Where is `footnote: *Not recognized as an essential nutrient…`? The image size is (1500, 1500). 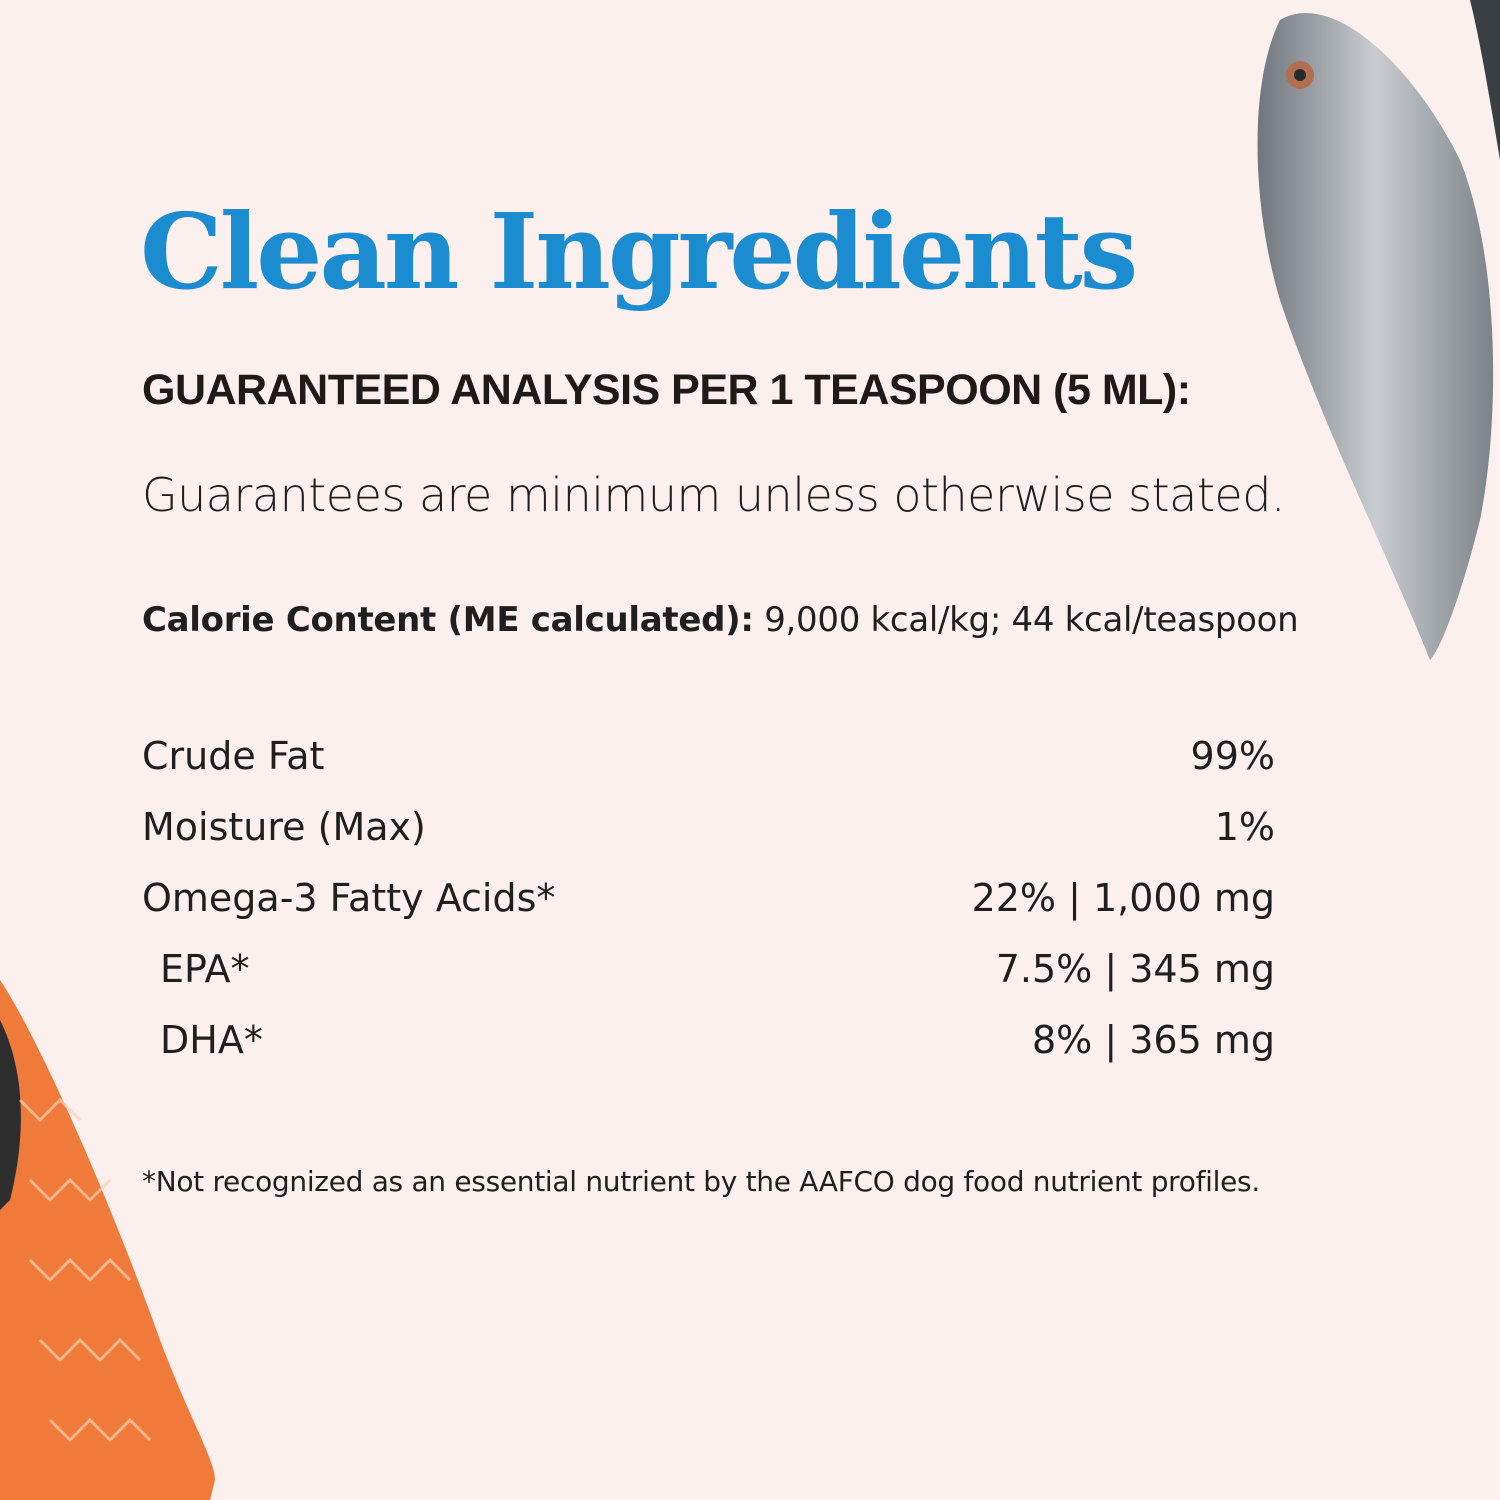 footnote: *Not recognized as an essential nutrient… is located at coordinates (701, 1181).